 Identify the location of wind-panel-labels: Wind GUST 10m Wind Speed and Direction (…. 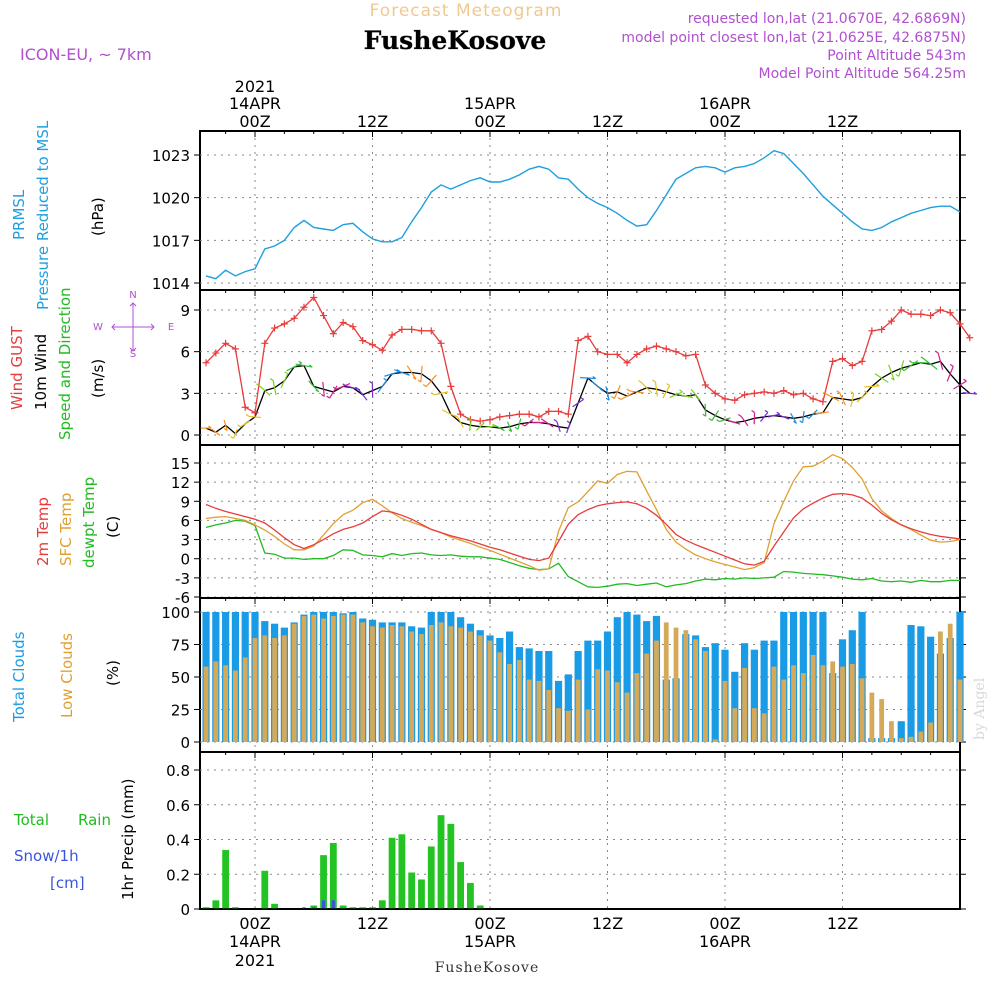
(91, 363).